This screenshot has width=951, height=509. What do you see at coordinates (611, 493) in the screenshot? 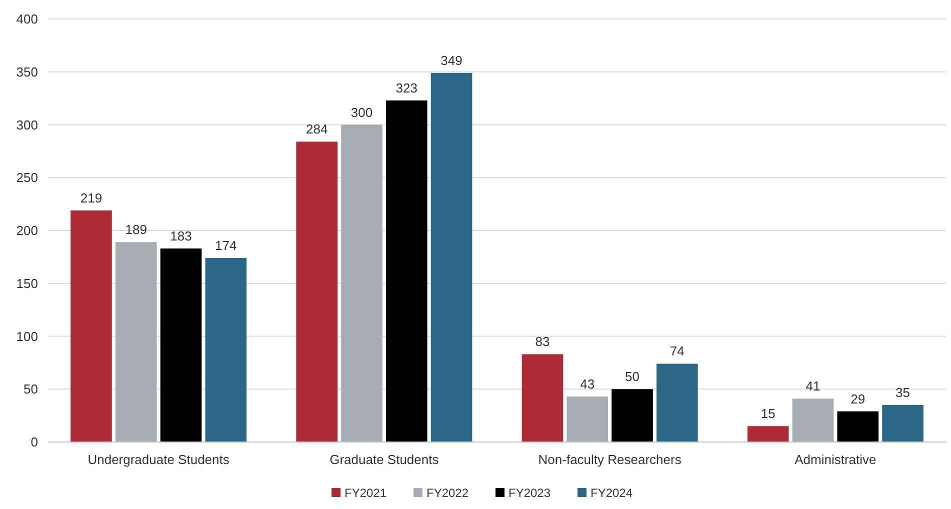
I see `legend-label: FY2024` at bounding box center [611, 493].